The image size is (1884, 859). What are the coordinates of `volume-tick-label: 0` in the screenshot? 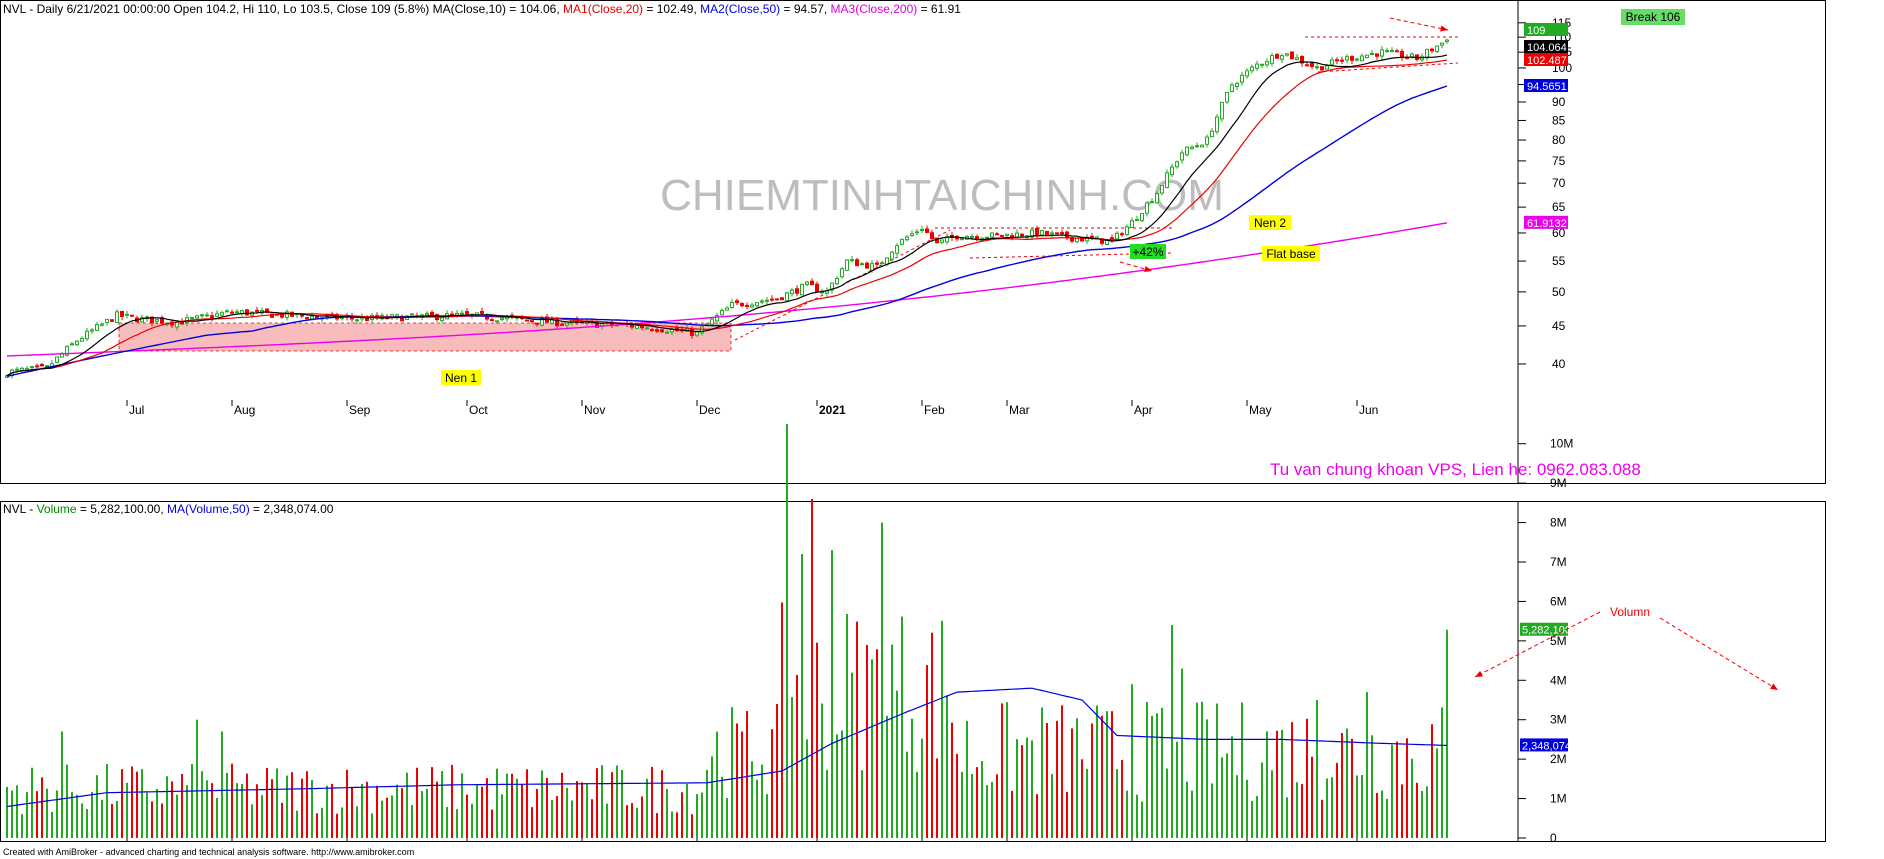 It's located at (1553, 838).